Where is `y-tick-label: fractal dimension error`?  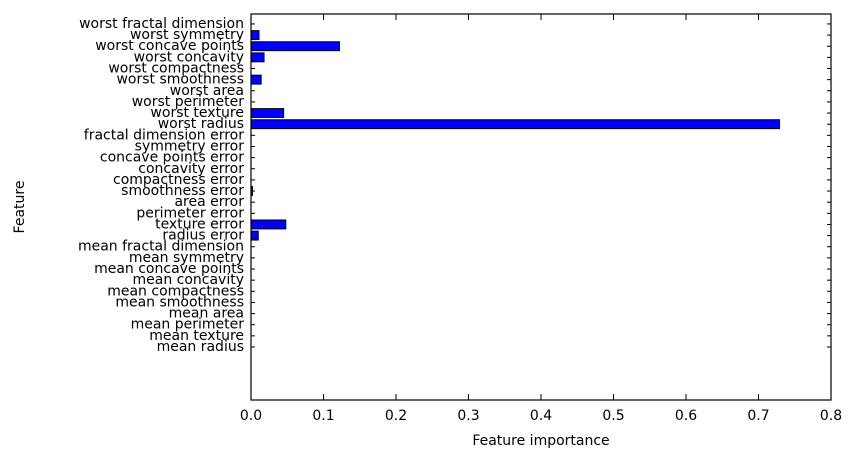 y-tick-label: fractal dimension error is located at coordinates (164, 135).